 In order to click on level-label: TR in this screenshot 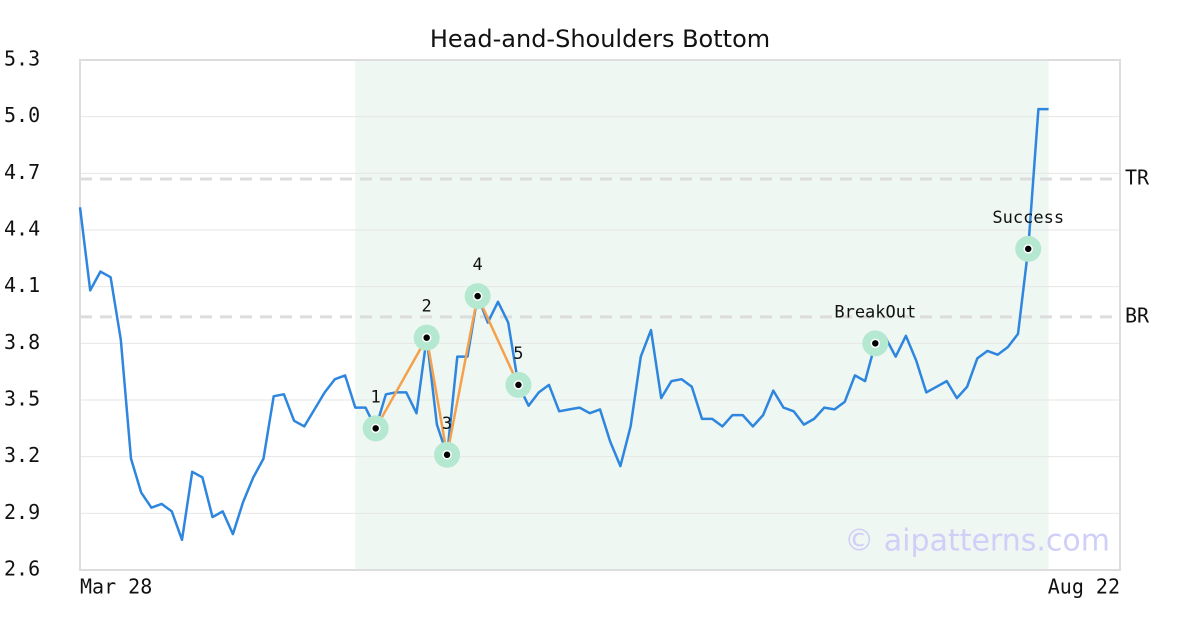, I will do `click(1137, 178)`.